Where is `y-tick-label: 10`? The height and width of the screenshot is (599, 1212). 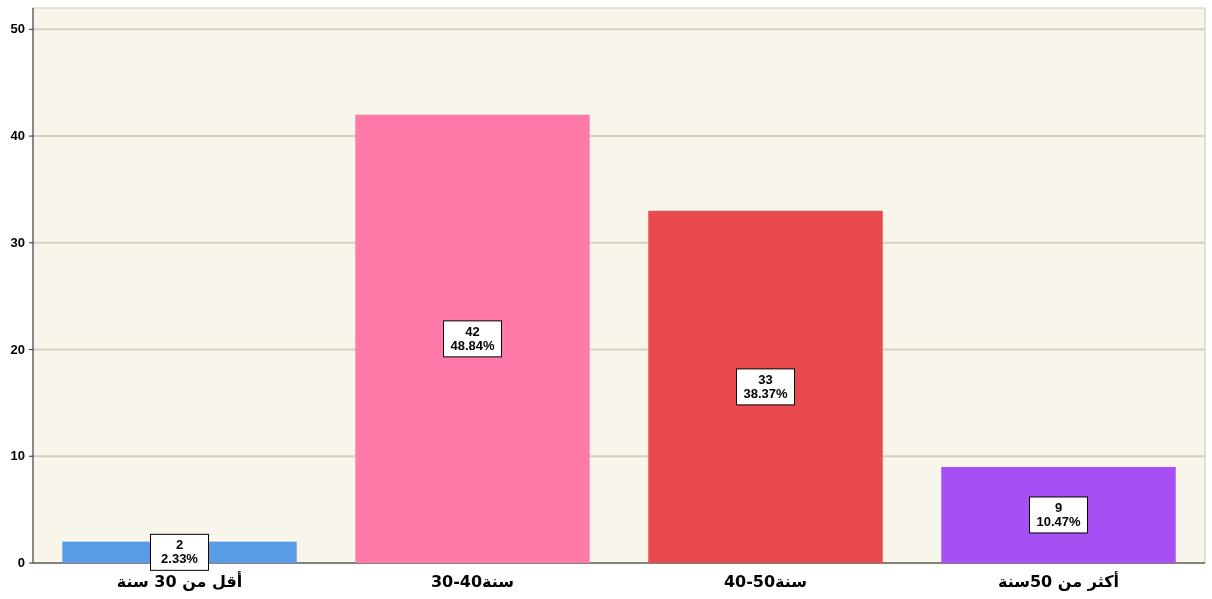
y-tick-label: 10 is located at coordinates (17, 456).